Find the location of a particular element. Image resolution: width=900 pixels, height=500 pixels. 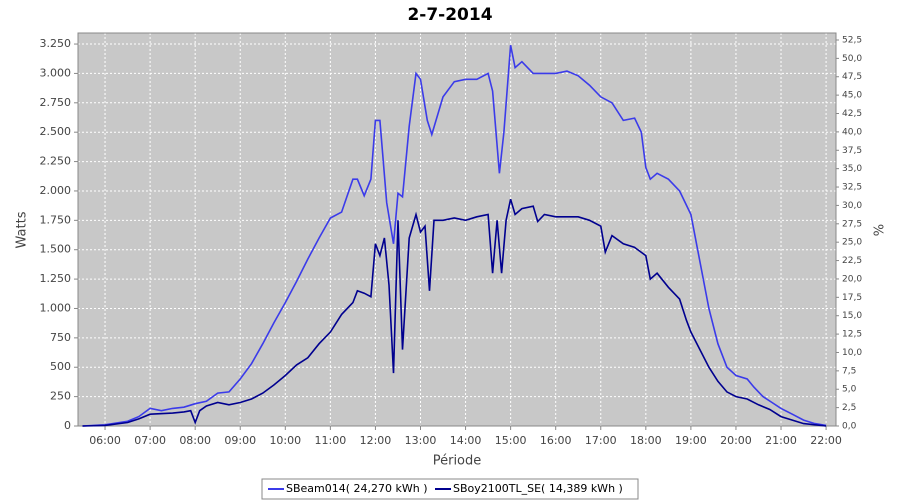

x-tick-label: 10:00 is located at coordinates (285, 440).